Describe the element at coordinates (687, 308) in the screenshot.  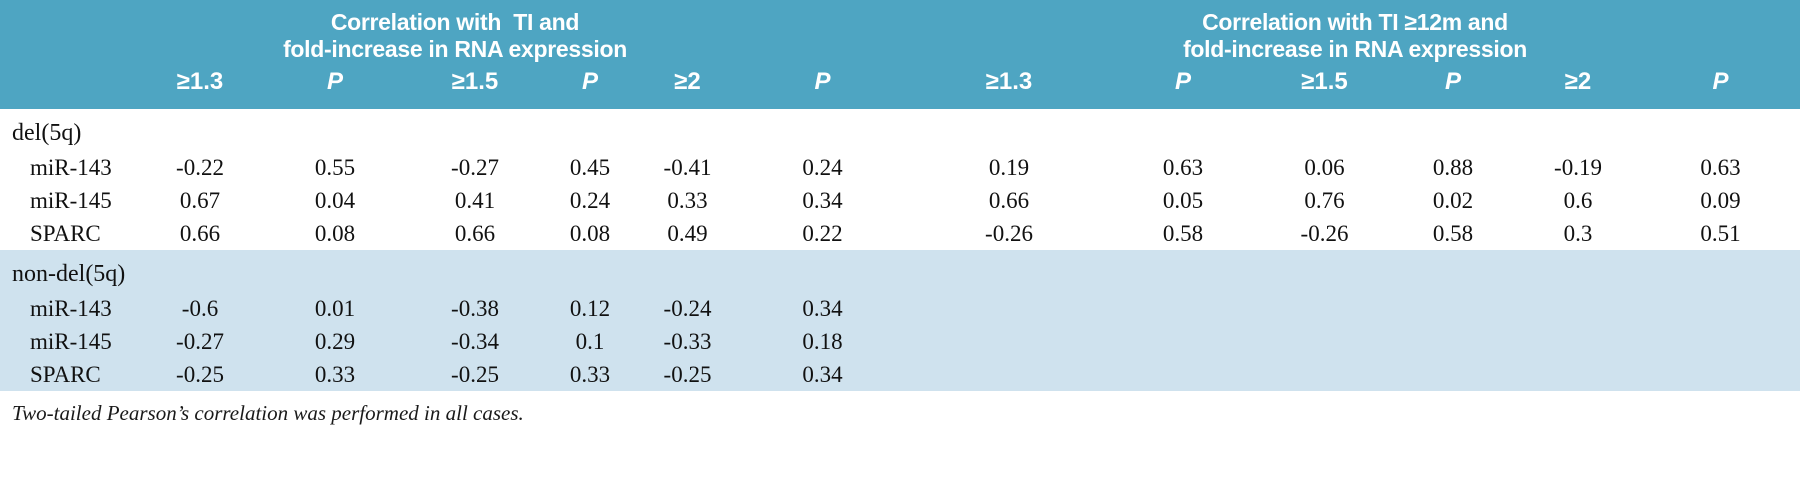
I see `value-cell: -0.24` at that location.